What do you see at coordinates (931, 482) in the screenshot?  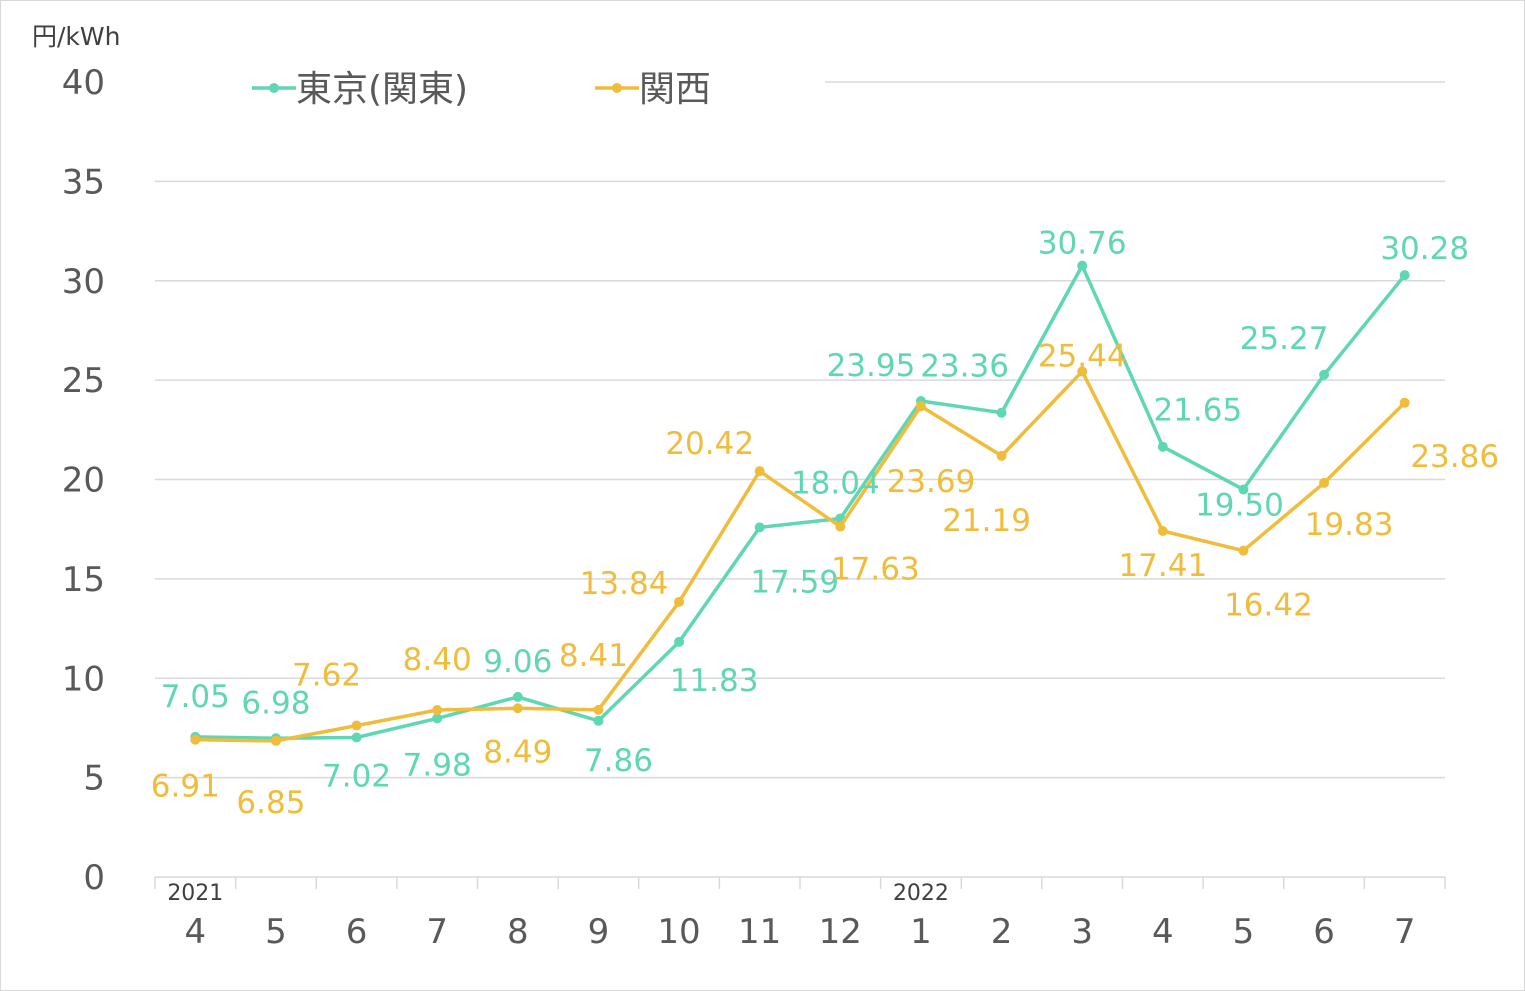 I see `data-label: 23.69` at bounding box center [931, 482].